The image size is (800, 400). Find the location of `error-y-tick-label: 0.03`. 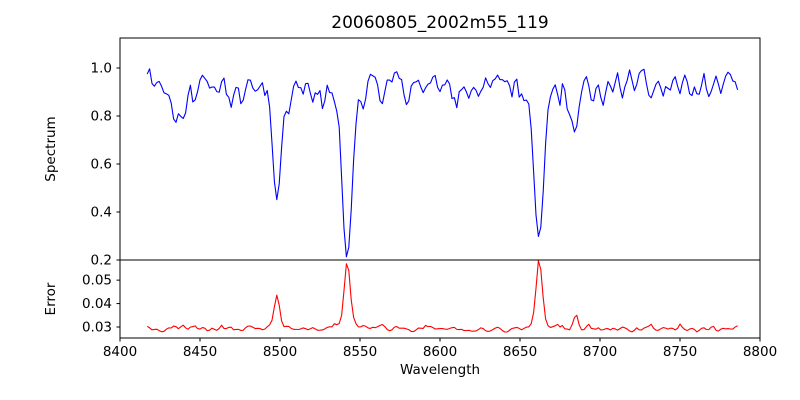

error-y-tick-label: 0.03 is located at coordinates (97, 327).